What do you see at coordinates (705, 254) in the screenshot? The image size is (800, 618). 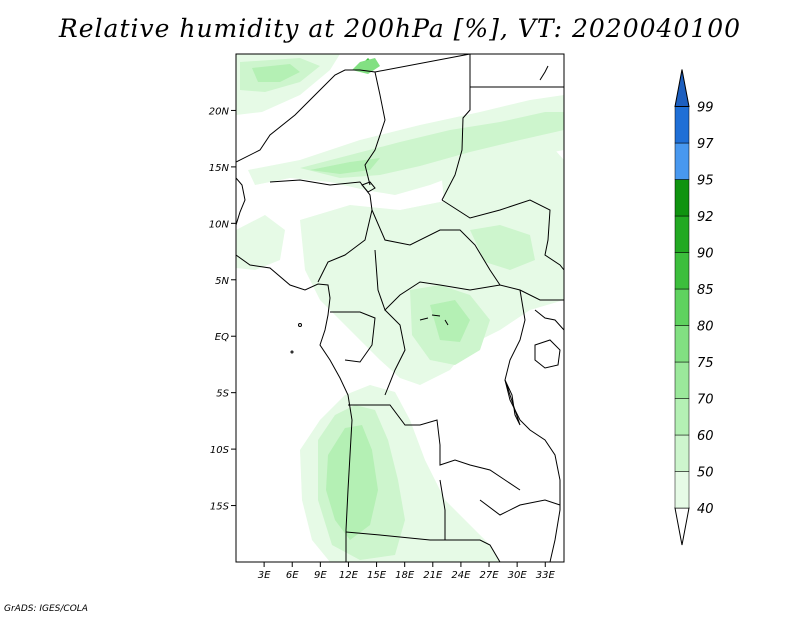 I see `colorbar-label: 90` at bounding box center [705, 254].